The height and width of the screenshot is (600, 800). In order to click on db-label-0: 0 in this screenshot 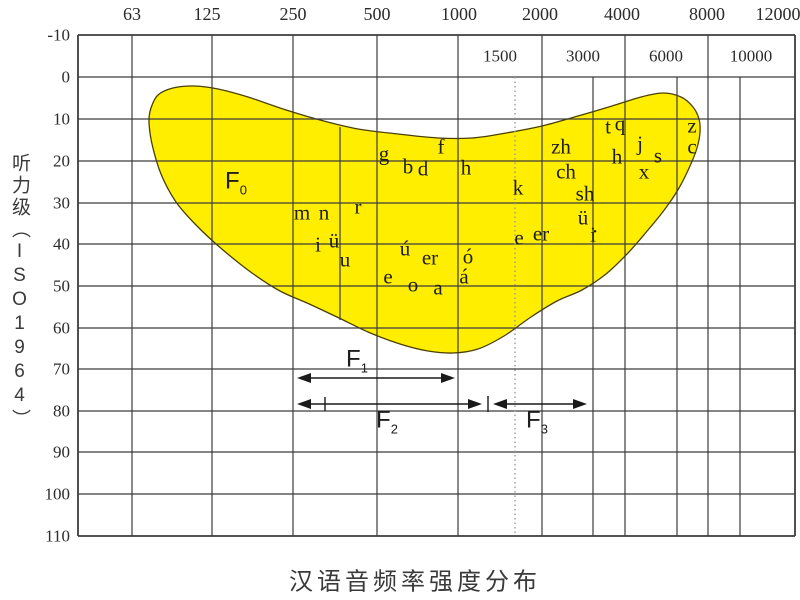, I will do `click(66, 77)`.